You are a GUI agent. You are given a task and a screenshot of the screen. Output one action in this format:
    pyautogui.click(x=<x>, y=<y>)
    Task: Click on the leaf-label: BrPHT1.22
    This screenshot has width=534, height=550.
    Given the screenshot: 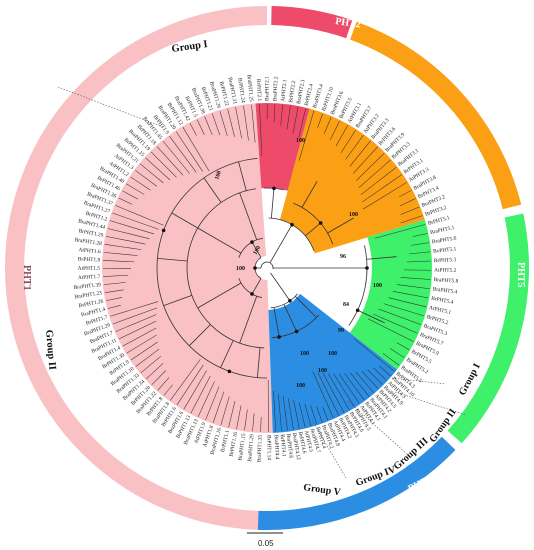 What is the action you would take?
    pyautogui.click(x=224, y=94)
    